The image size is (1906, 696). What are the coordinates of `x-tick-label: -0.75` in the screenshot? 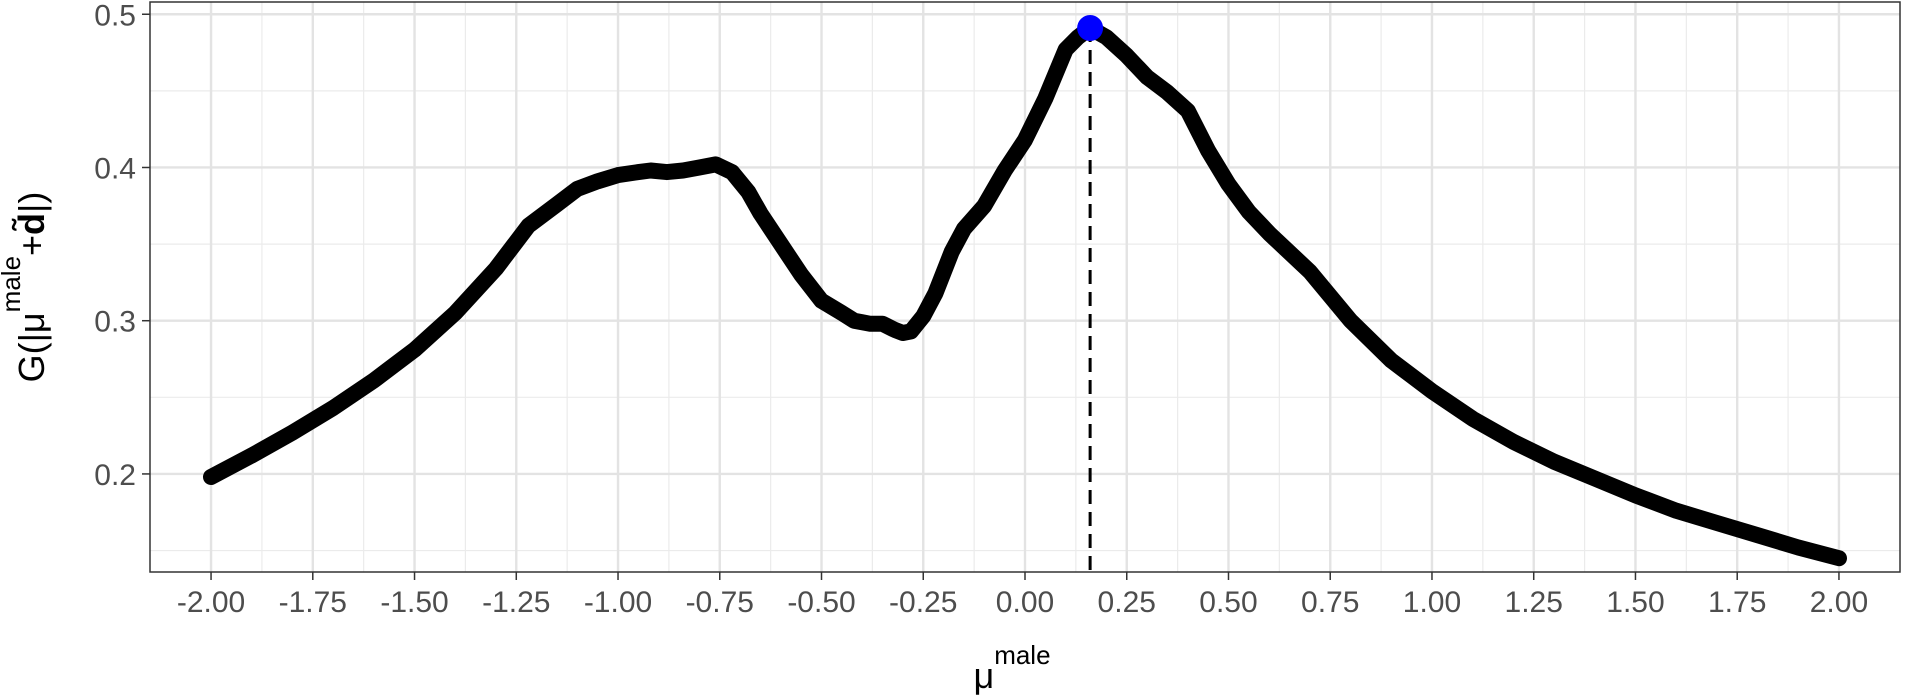 It's located at (720, 602).